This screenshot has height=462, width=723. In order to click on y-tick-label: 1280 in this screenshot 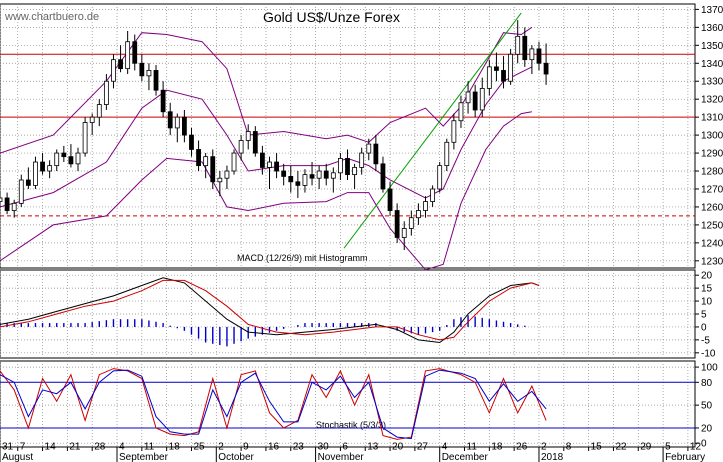, I will do `click(712, 172)`.